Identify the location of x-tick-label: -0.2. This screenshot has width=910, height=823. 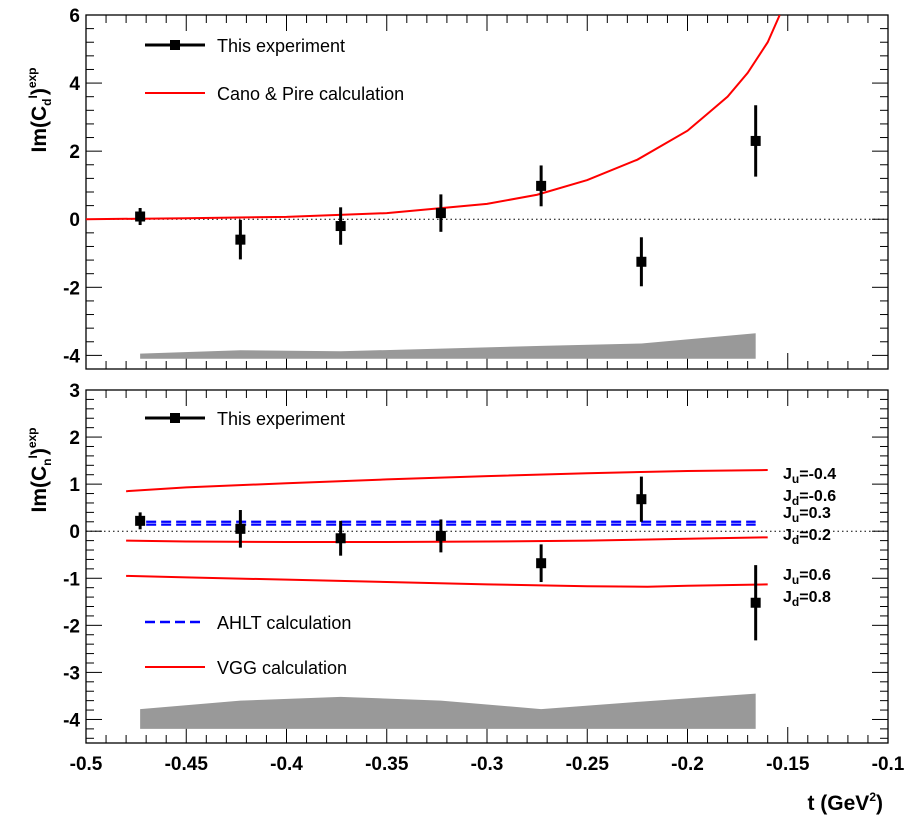
(687, 764).